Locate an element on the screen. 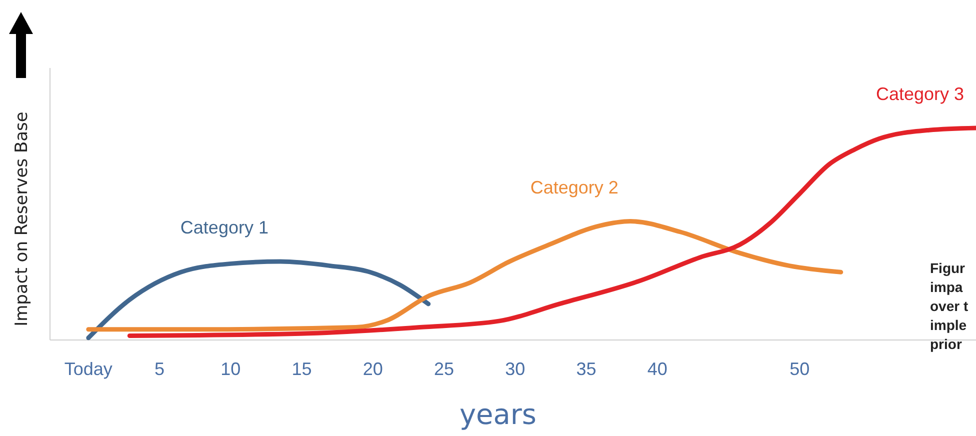  x-tick-label: 15 is located at coordinates (302, 368).